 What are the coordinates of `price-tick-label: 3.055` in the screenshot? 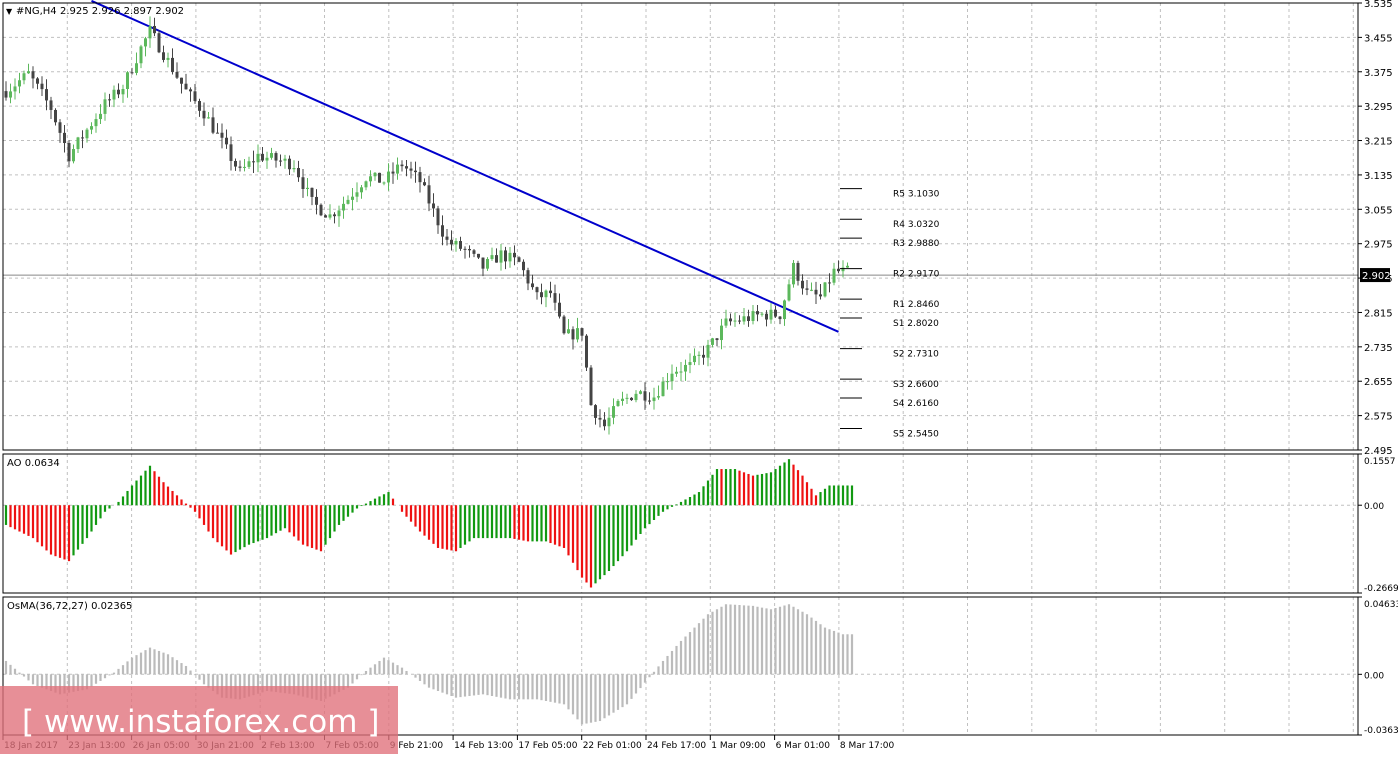 It's located at (1378, 210).